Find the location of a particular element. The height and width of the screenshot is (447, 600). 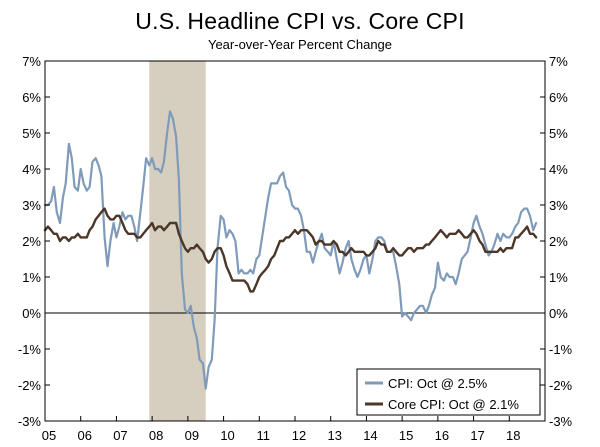

y-tick-label-right: -1% is located at coordinates (561, 349).